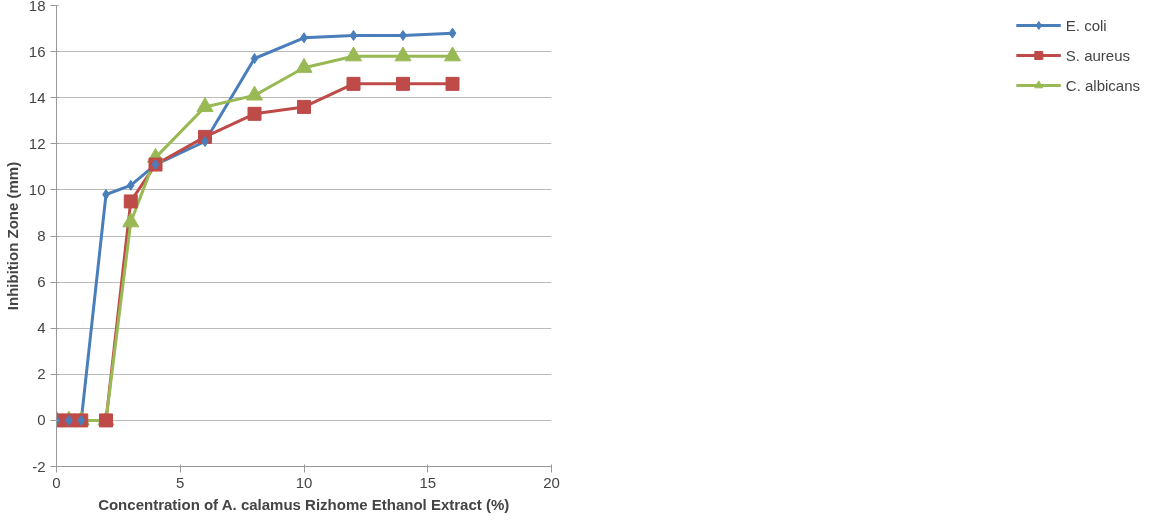 This screenshot has width=1161, height=524. Describe the element at coordinates (12, 236) in the screenshot. I see `y-axis-title: Inhibition Zone (mm)` at that location.